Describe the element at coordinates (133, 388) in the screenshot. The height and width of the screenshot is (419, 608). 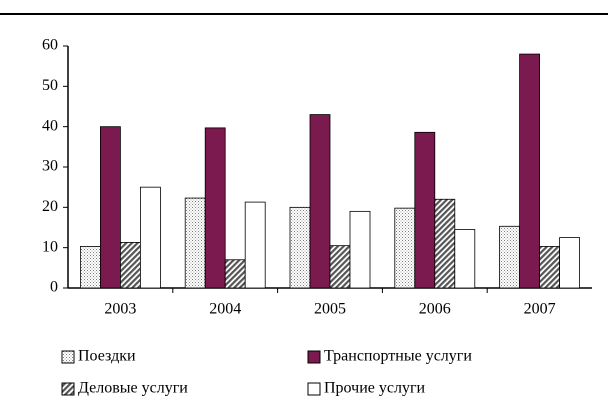
I see `legend-label: Деловые услуги` at that location.